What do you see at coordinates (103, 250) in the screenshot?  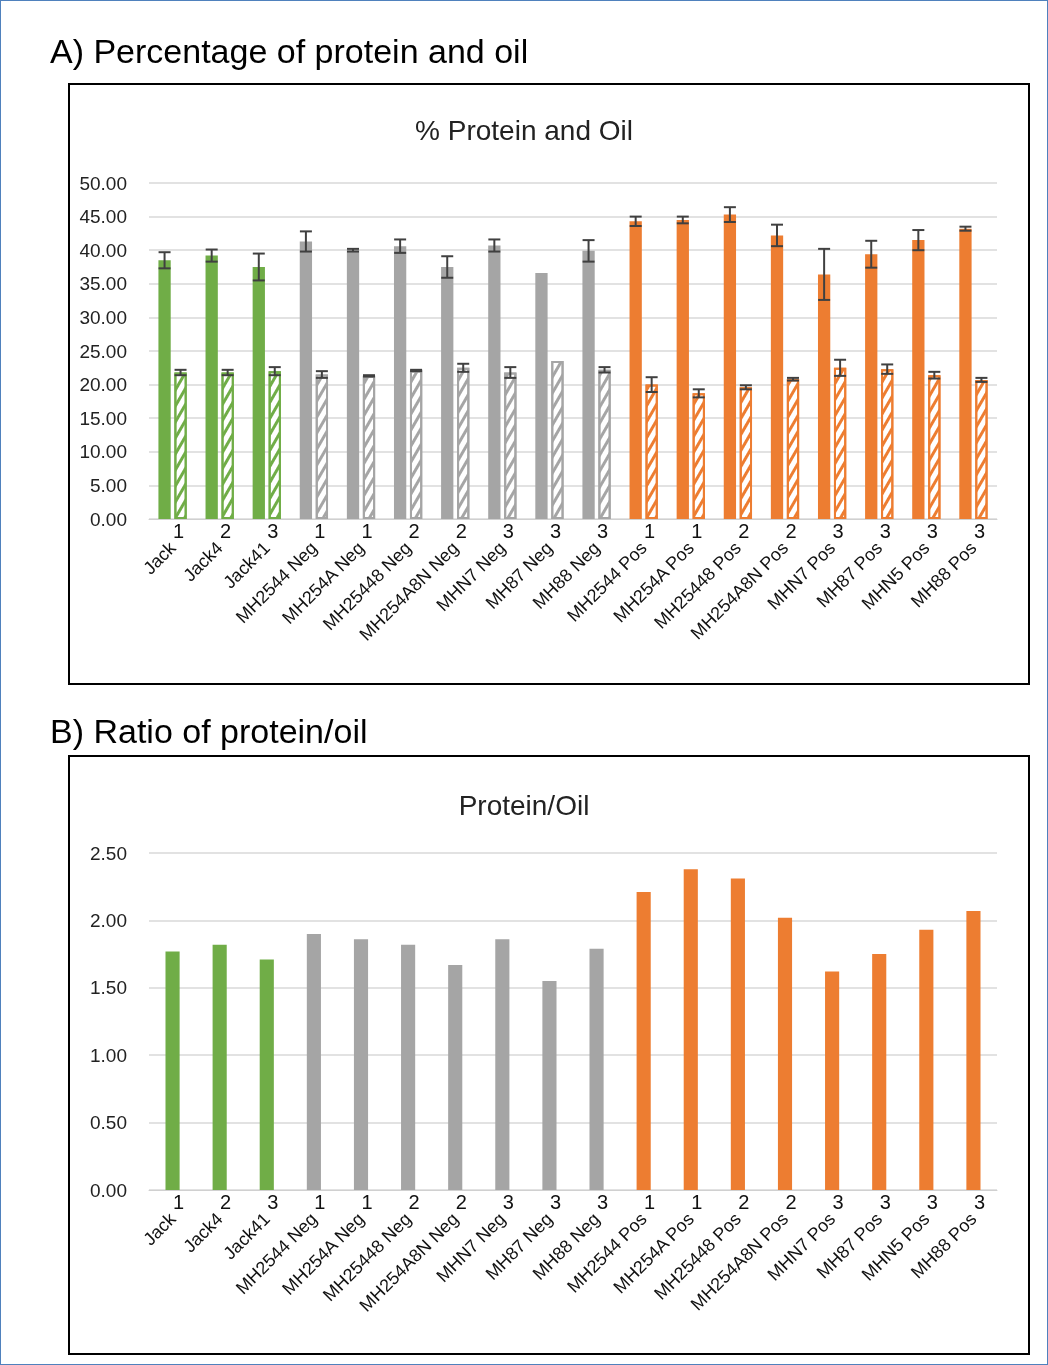 I see `y-tick-label: 40.00` at bounding box center [103, 250].